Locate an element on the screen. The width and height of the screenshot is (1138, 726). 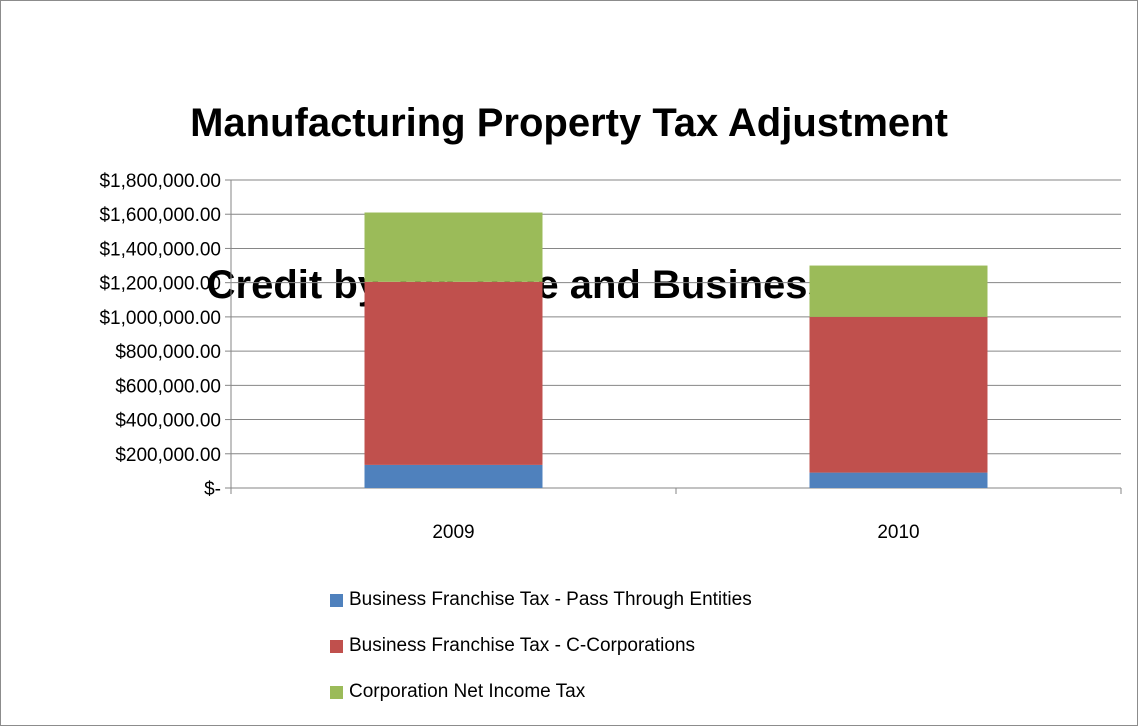
y-tick-label: $600,000.00 is located at coordinates (168, 386).